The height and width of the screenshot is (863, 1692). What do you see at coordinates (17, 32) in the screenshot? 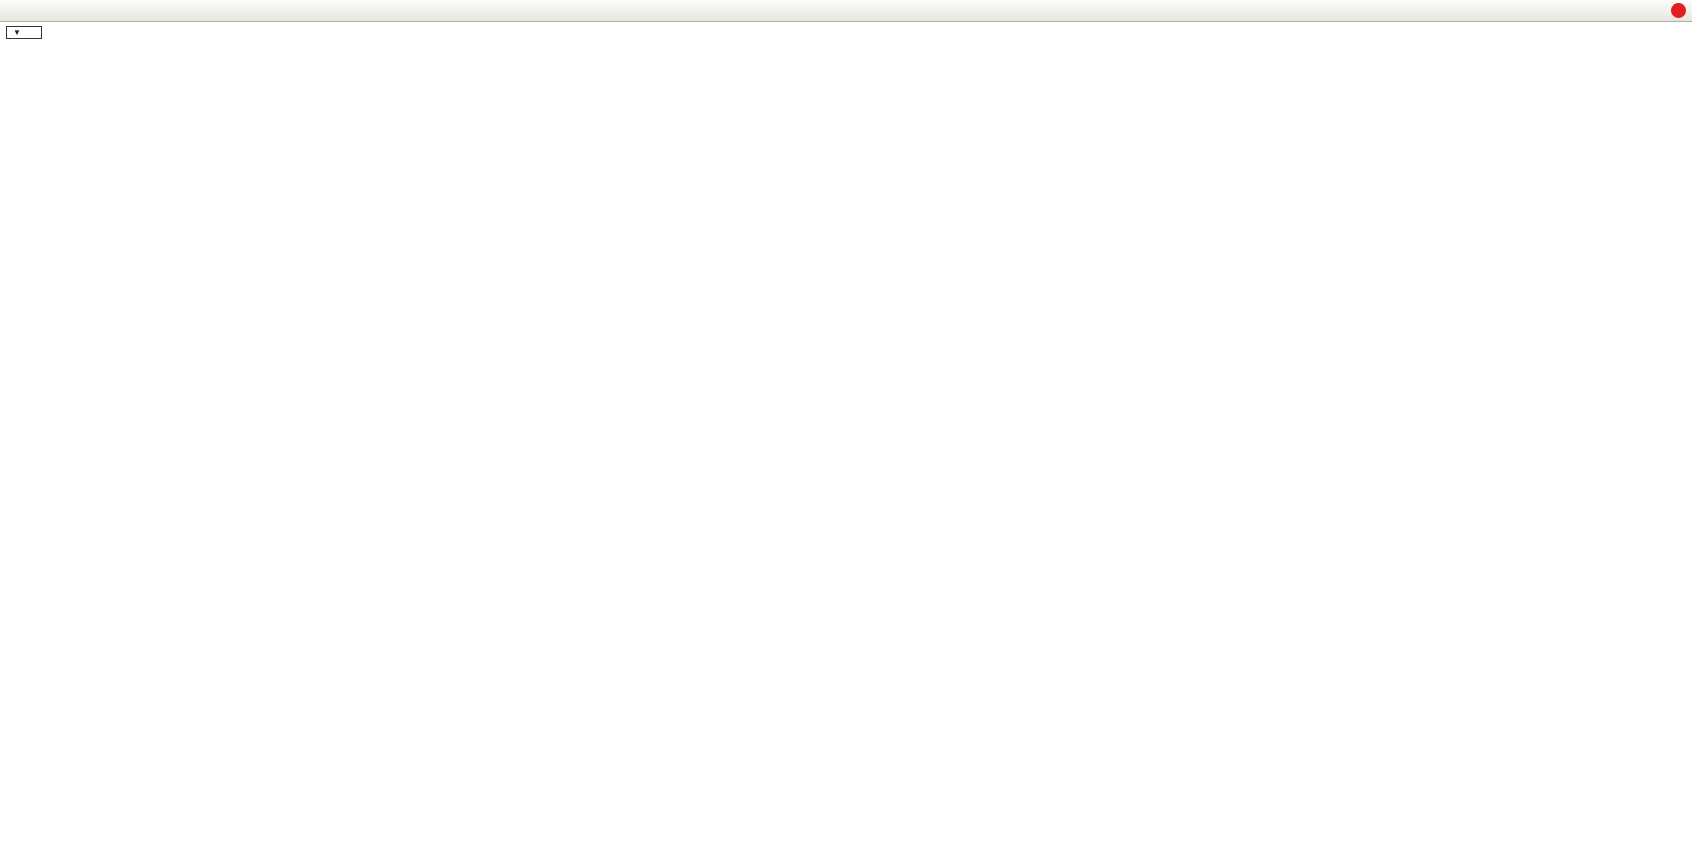
I see `one-click-trading-toggle-icon: ▼` at bounding box center [17, 32].